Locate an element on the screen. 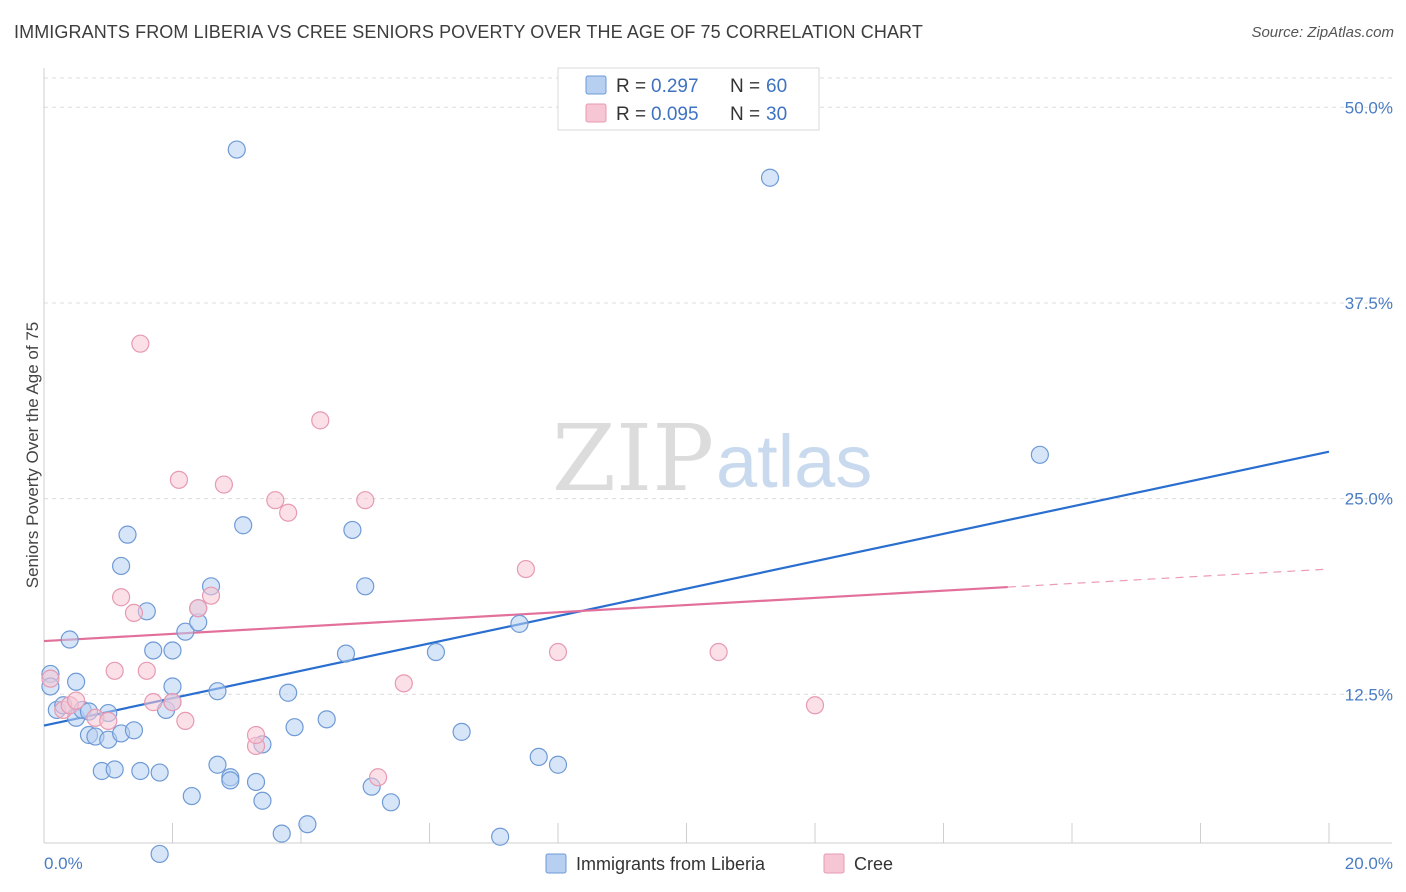 The image size is (1406, 892). legend-n-label-liberia: N = is located at coordinates (745, 86).